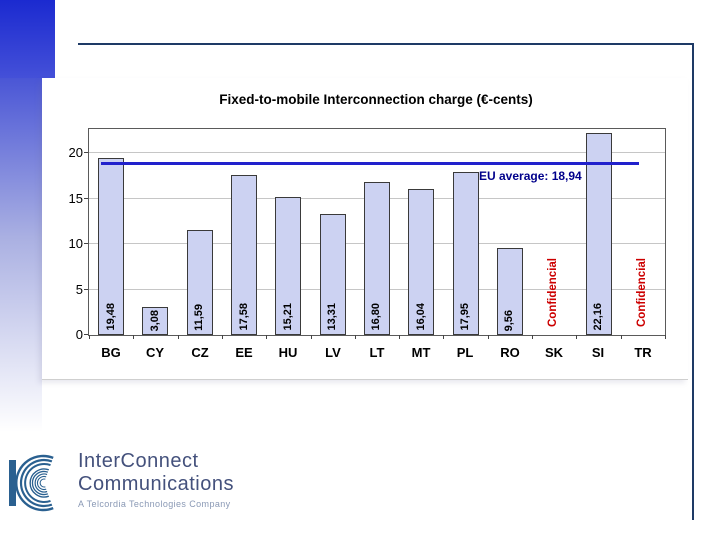 The image size is (720, 540). What do you see at coordinates (598, 317) in the screenshot?
I see `bar-value-label: 22,16` at bounding box center [598, 317].